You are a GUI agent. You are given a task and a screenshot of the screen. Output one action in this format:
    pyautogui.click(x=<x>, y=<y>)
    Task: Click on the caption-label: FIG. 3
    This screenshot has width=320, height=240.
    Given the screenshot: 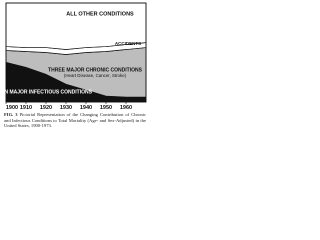 What is the action you would take?
    pyautogui.click(x=11, y=114)
    